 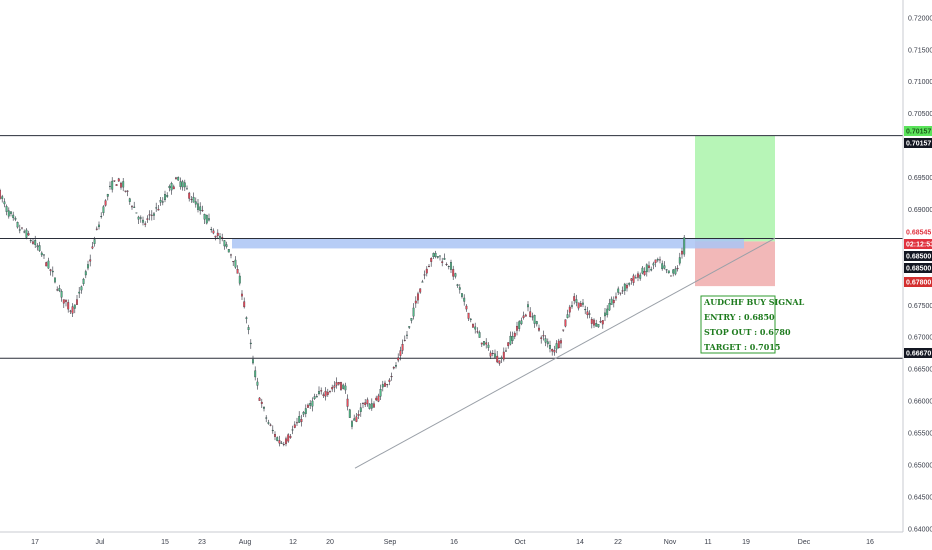 I want to click on time-axis: 17 Jul 15 23 Aug 12 20 Sep 16 Oct 14 22 Nov 11 19 Dec 16, so click(x=452, y=542).